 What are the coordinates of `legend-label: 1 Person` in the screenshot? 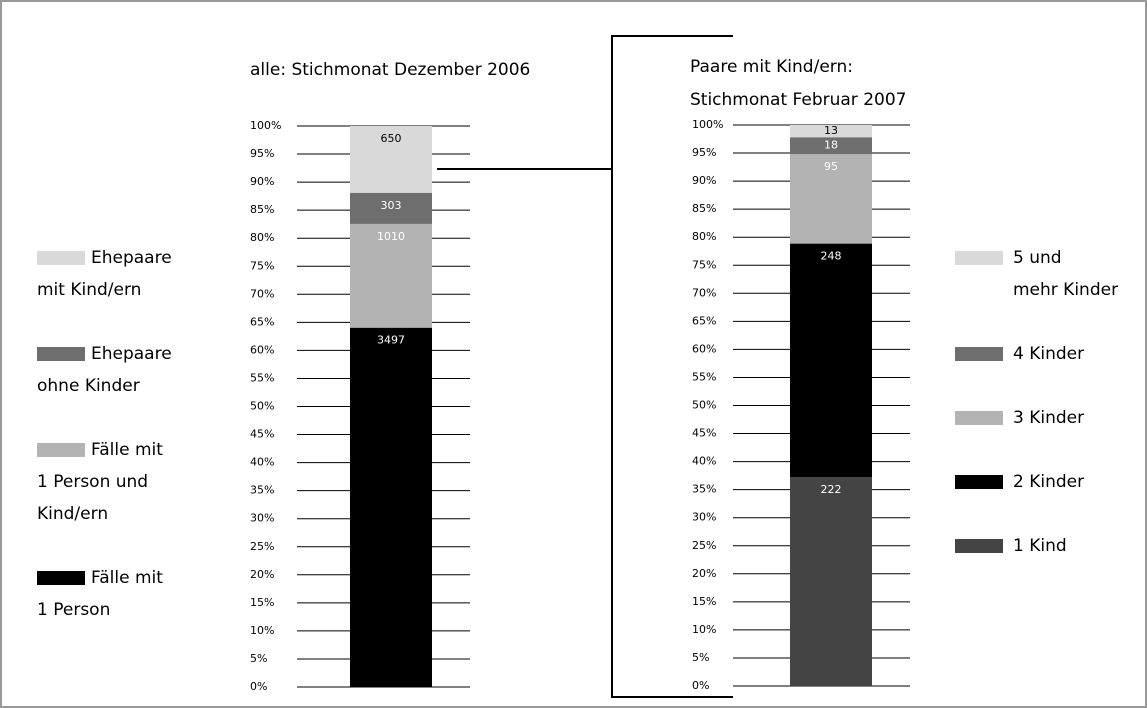 It's located at (73, 610).